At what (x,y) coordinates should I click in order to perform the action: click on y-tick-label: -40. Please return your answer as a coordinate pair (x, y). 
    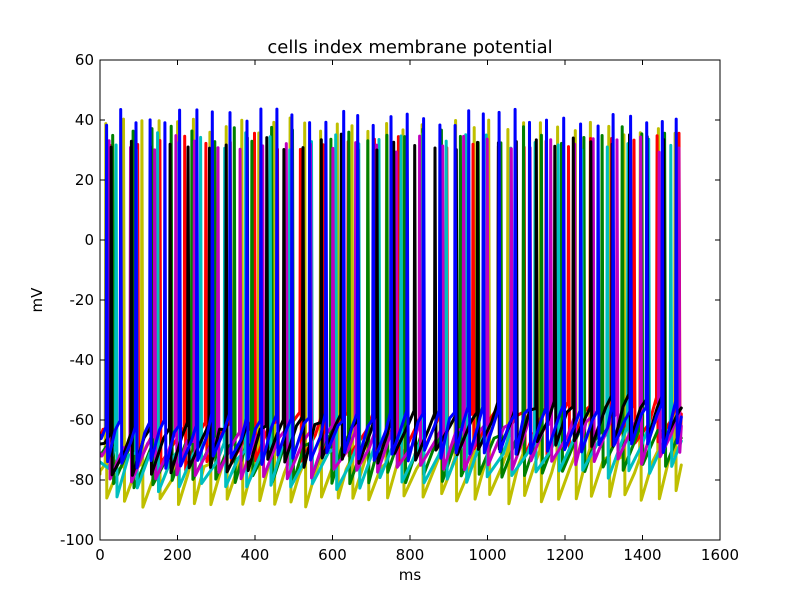
    Looking at the image, I should click on (82, 360).